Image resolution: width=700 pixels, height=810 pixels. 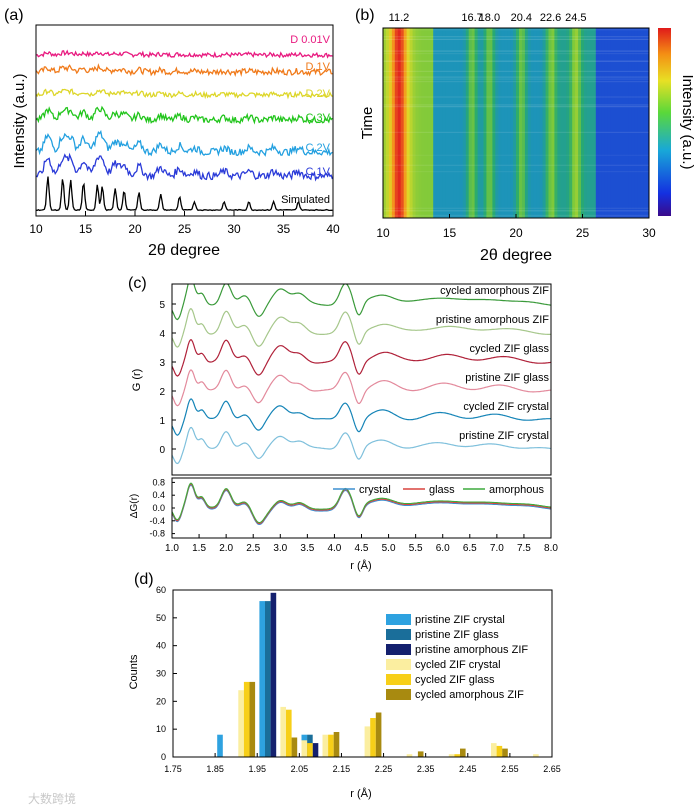 What do you see at coordinates (361, 358) in the screenshot?
I see `panel-c-trace-cycled-zif-glass` at bounding box center [361, 358].